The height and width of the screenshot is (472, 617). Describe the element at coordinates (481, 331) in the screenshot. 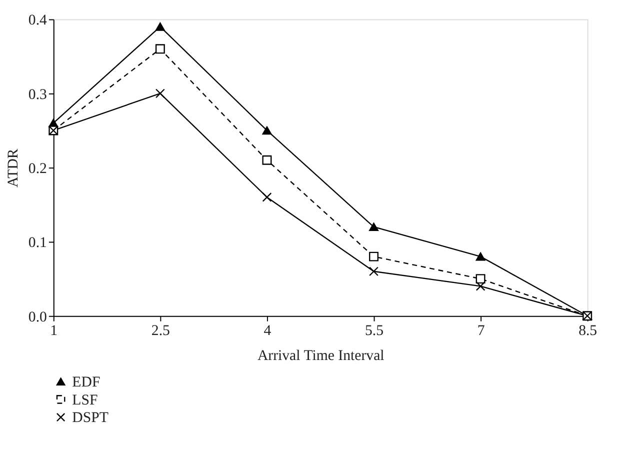

I see `x-tick-label: 7` at that location.